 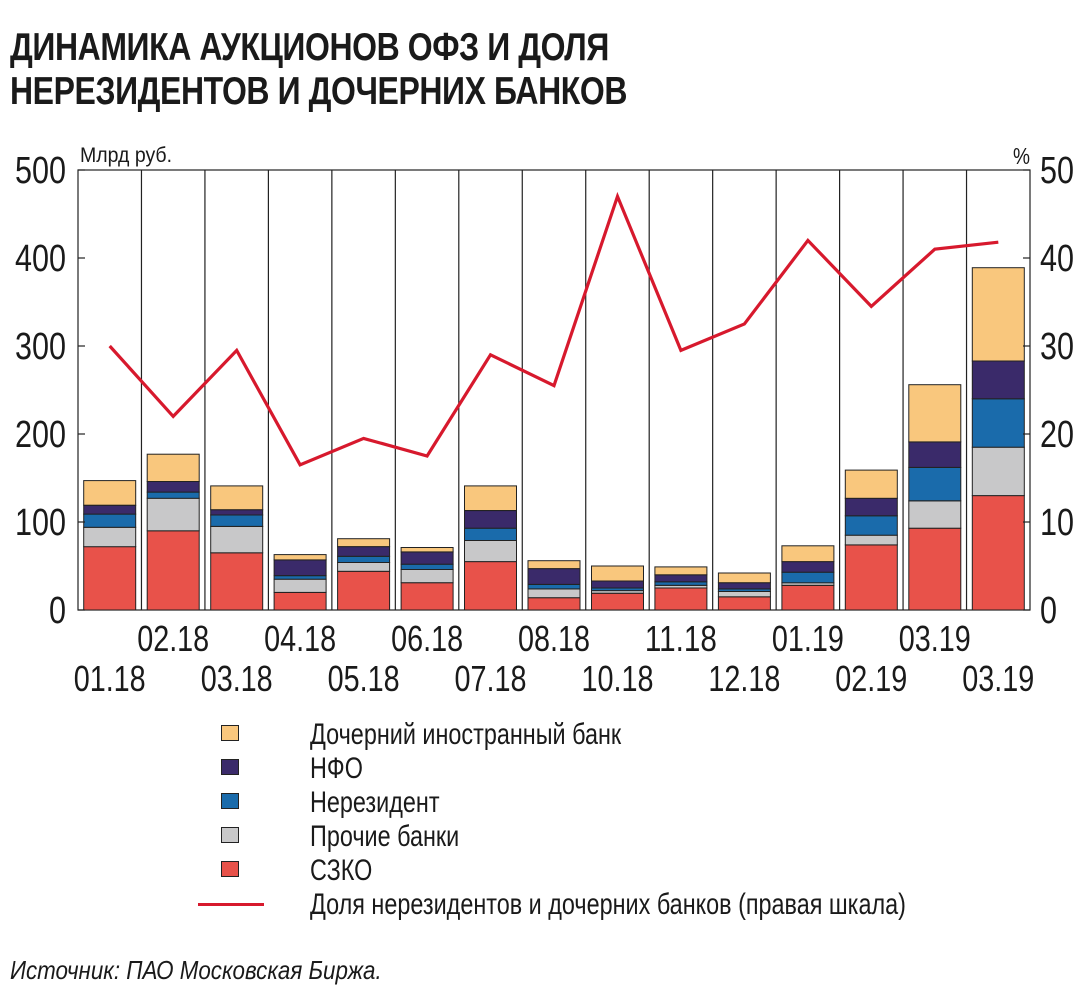 I want to click on right-tick-label: 10, so click(x=1057, y=523).